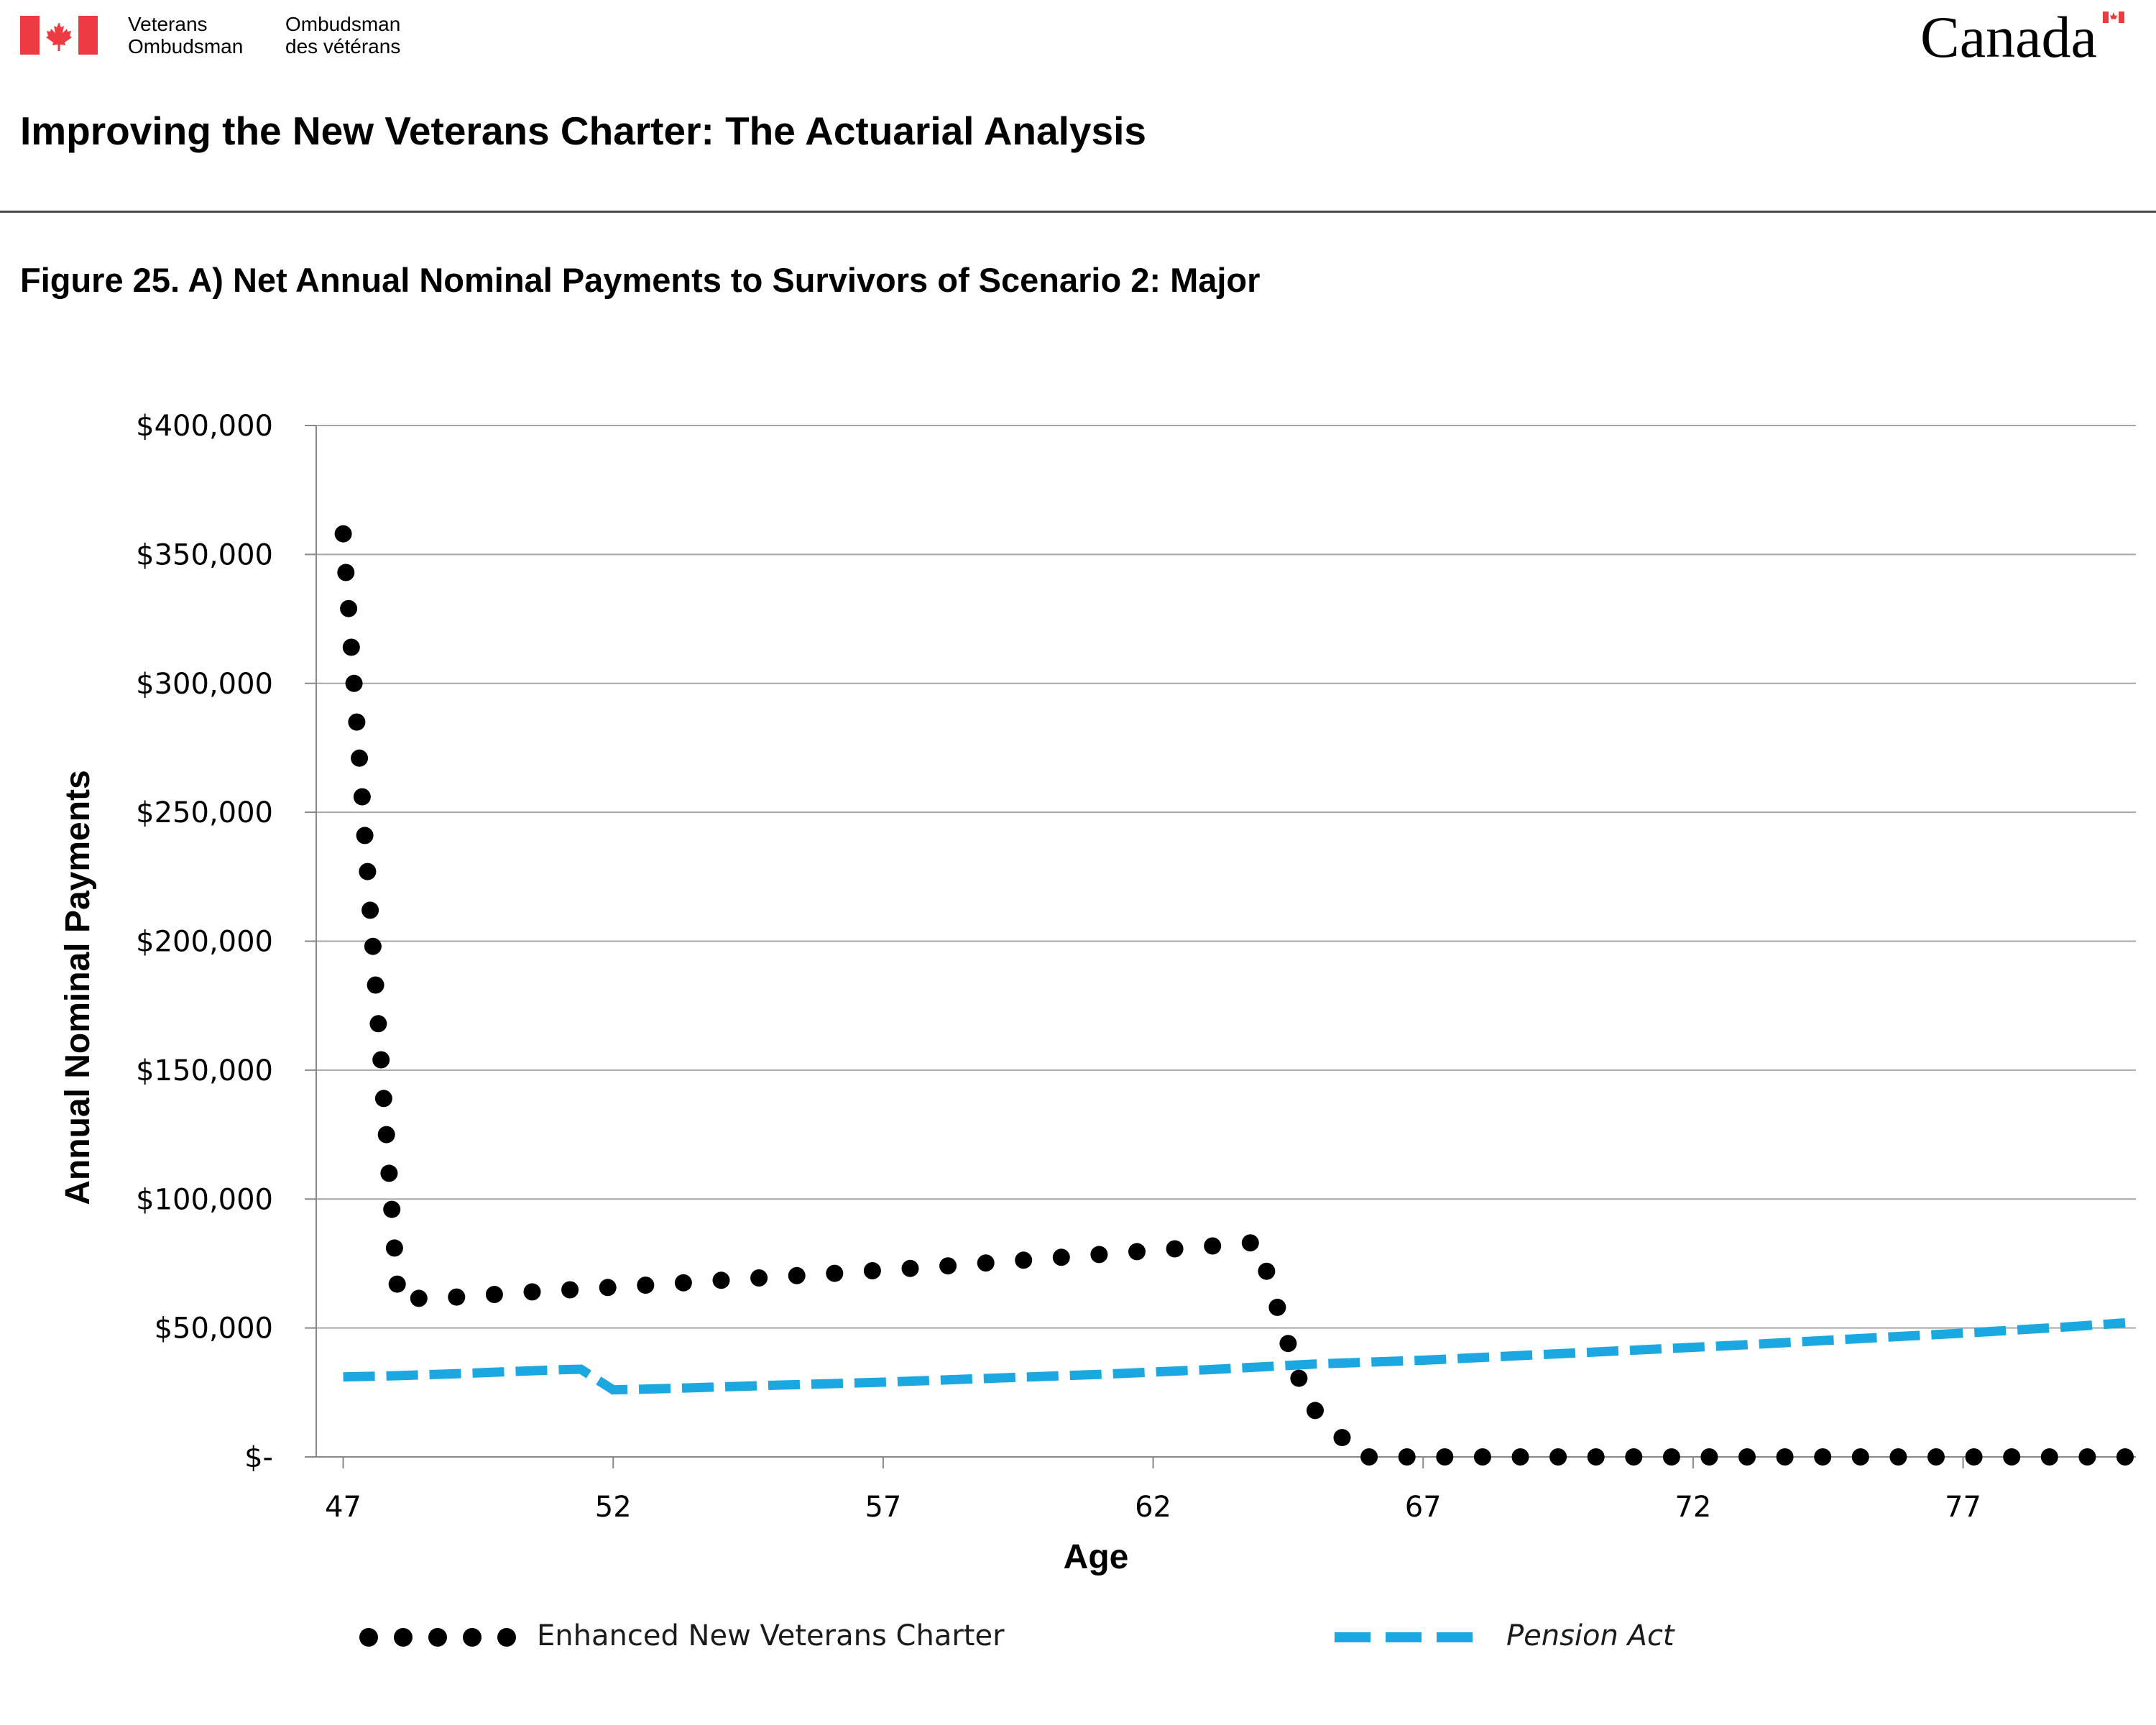 The width and height of the screenshot is (2156, 1725). I want to click on y-tick-label: $250,000, so click(204, 812).